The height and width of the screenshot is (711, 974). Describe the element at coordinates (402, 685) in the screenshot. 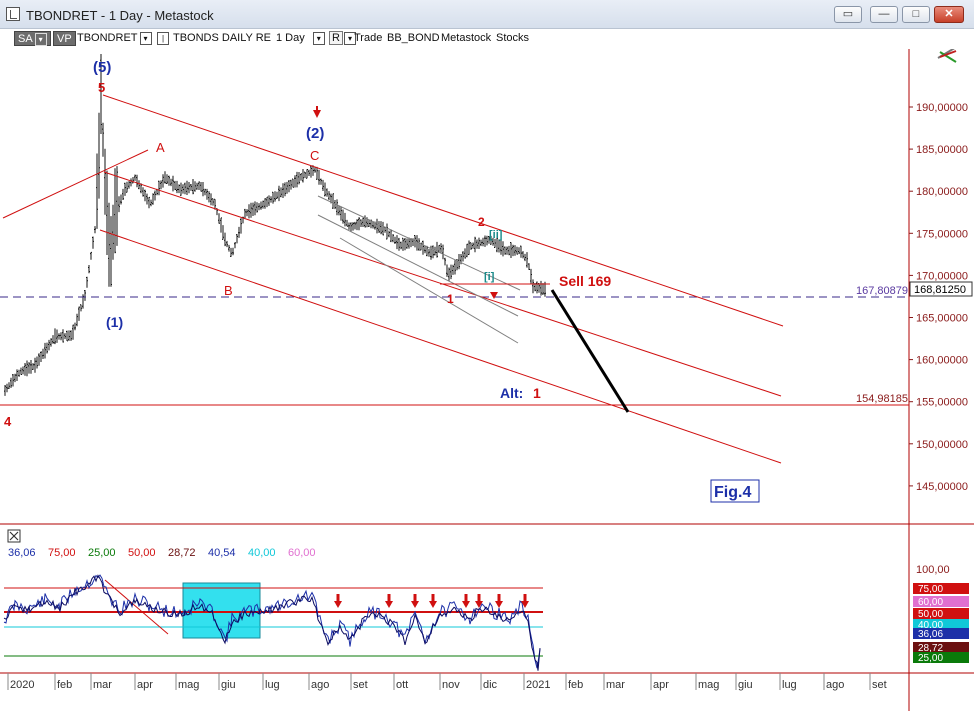

I see `date-axis-label: ott` at that location.